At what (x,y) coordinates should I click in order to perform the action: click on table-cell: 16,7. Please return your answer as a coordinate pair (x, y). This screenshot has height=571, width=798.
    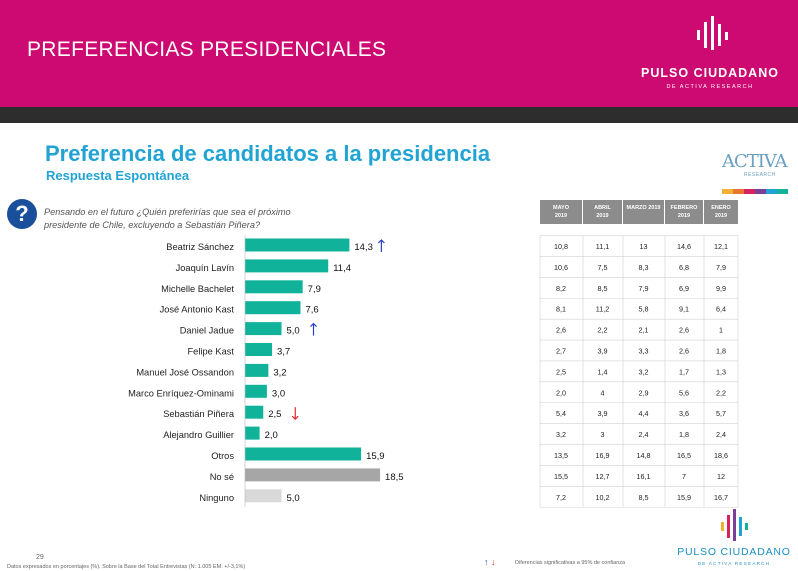
    Looking at the image, I should click on (721, 497).